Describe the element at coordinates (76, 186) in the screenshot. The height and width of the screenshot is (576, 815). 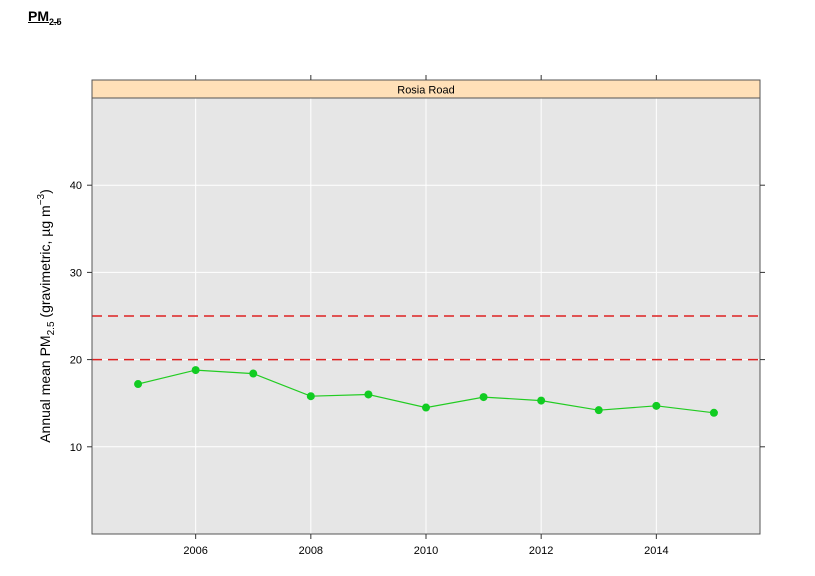
I see `y-tick-label: 40` at that location.